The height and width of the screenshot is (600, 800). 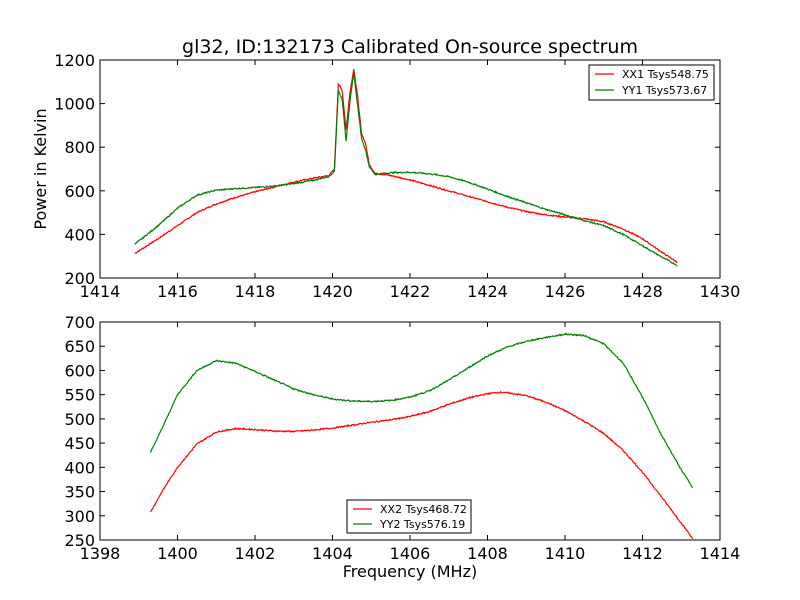 What do you see at coordinates (177, 553) in the screenshot?
I see `bottom-x-tick-label: 1400` at bounding box center [177, 553].